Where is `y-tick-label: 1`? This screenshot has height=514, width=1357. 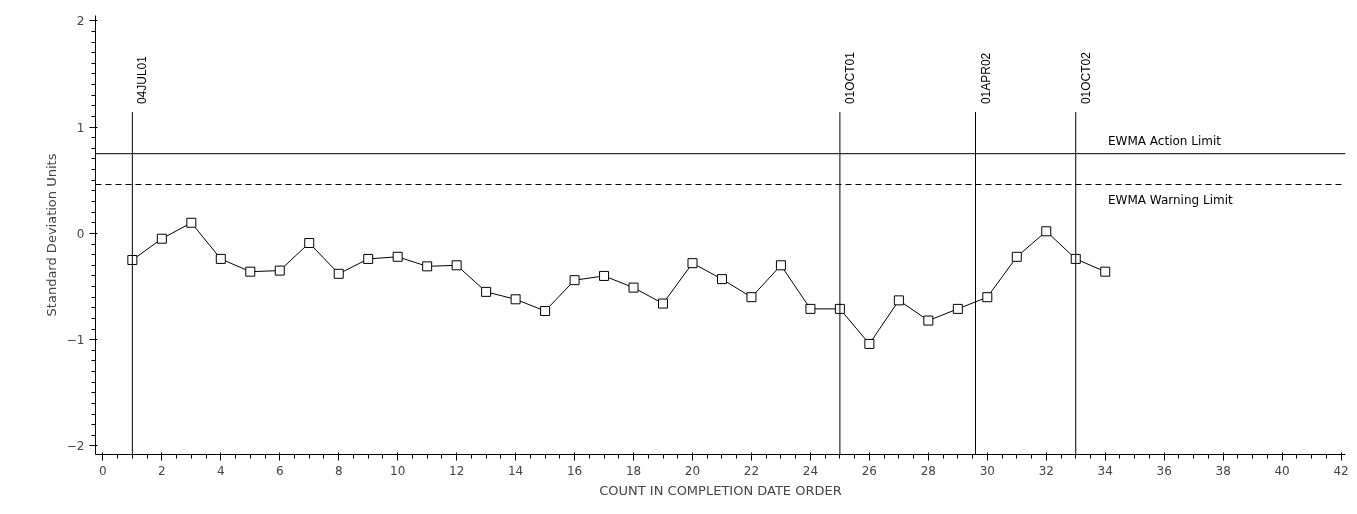 y-tick-label: 1 is located at coordinates (80, 127).